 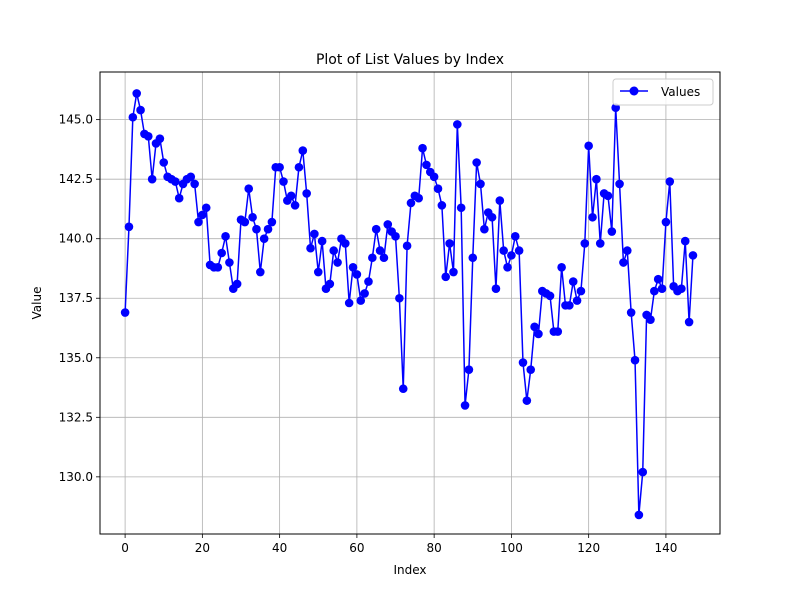 What do you see at coordinates (76, 358) in the screenshot?
I see `y-tick-label: 135.0` at bounding box center [76, 358].